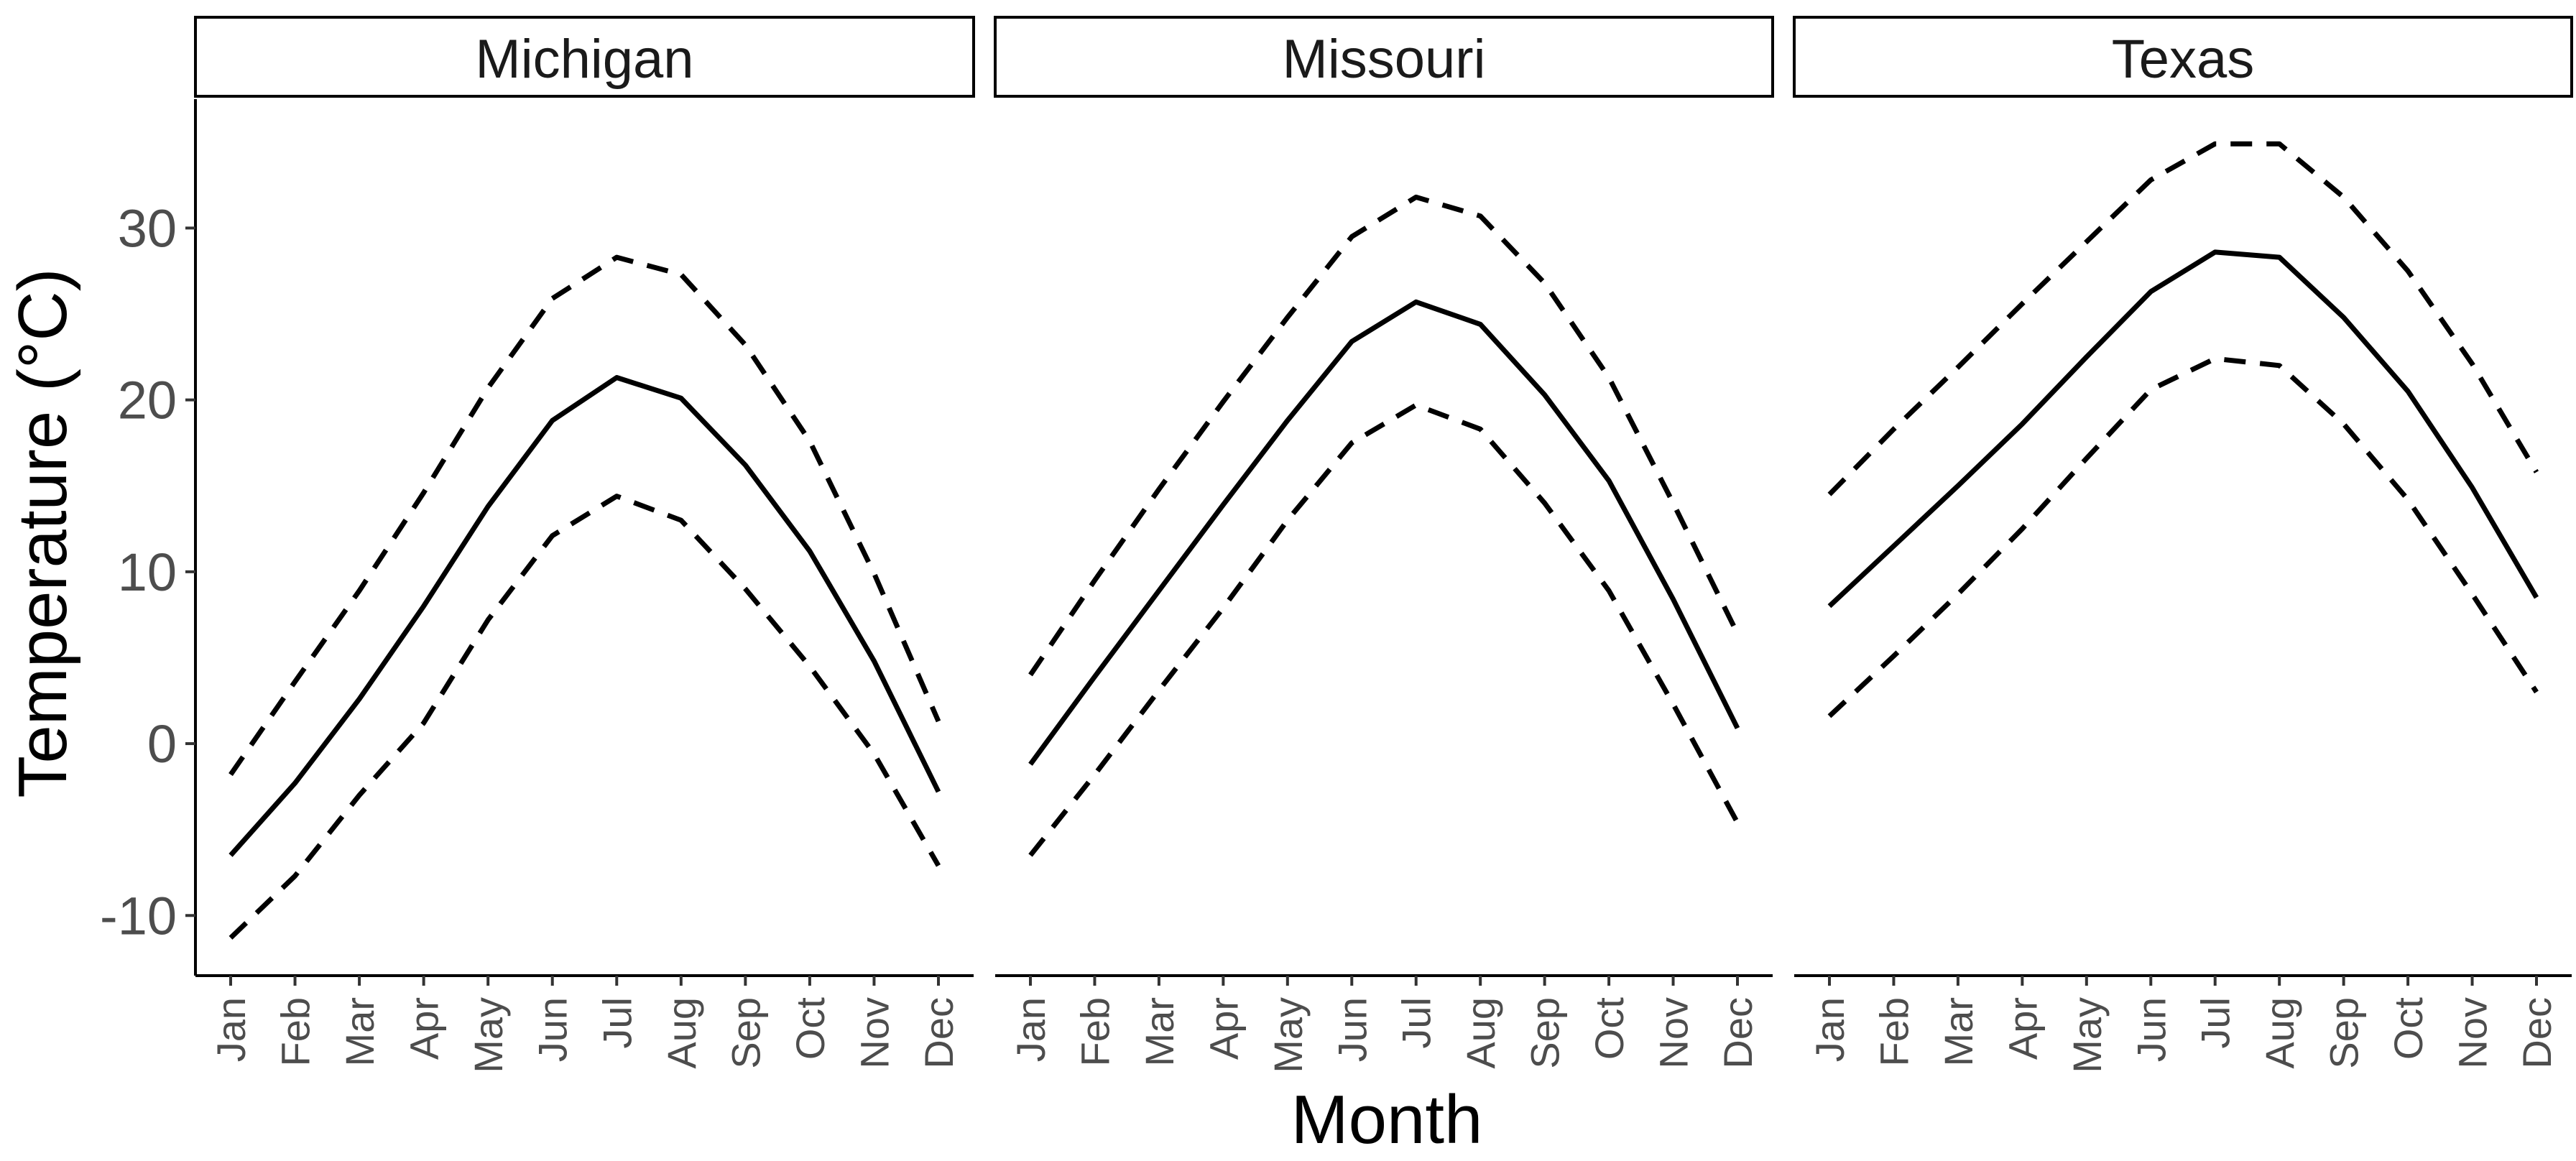  Describe the element at coordinates (147, 228) in the screenshot. I see `y-tick-label: 30` at that location.